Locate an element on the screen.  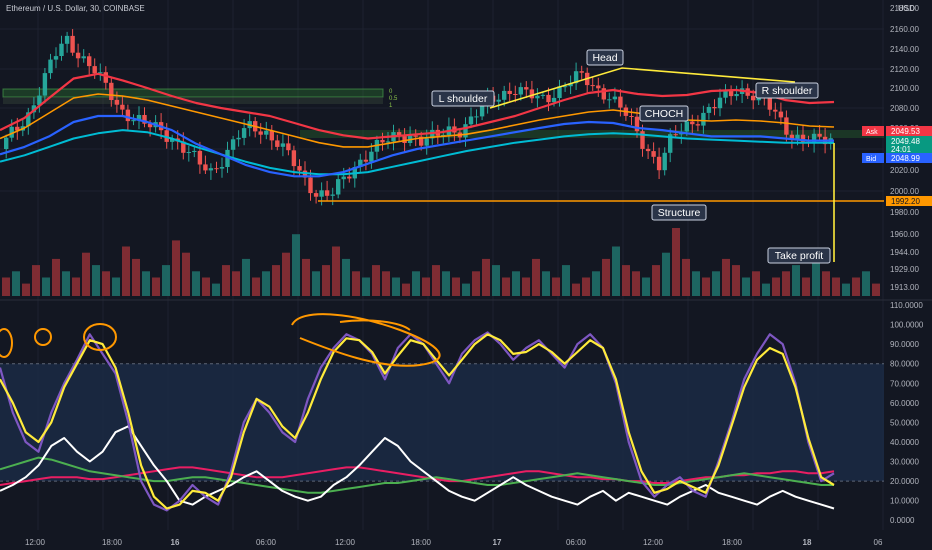
take-profit-label: Take profit is located at coordinates (799, 256).